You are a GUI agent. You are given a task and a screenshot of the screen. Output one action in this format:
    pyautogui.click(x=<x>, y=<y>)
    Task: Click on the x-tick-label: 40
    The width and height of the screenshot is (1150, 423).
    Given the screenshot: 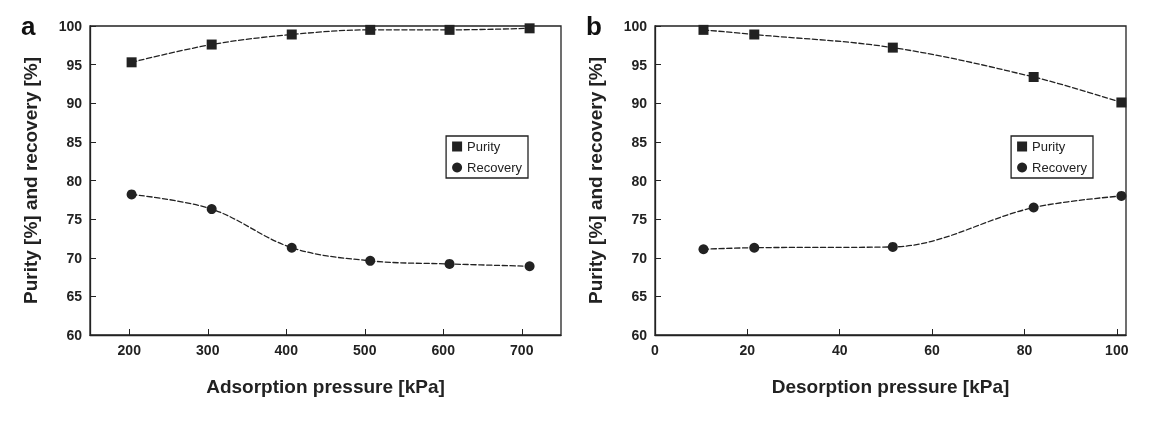 What is the action you would take?
    pyautogui.click(x=839, y=350)
    